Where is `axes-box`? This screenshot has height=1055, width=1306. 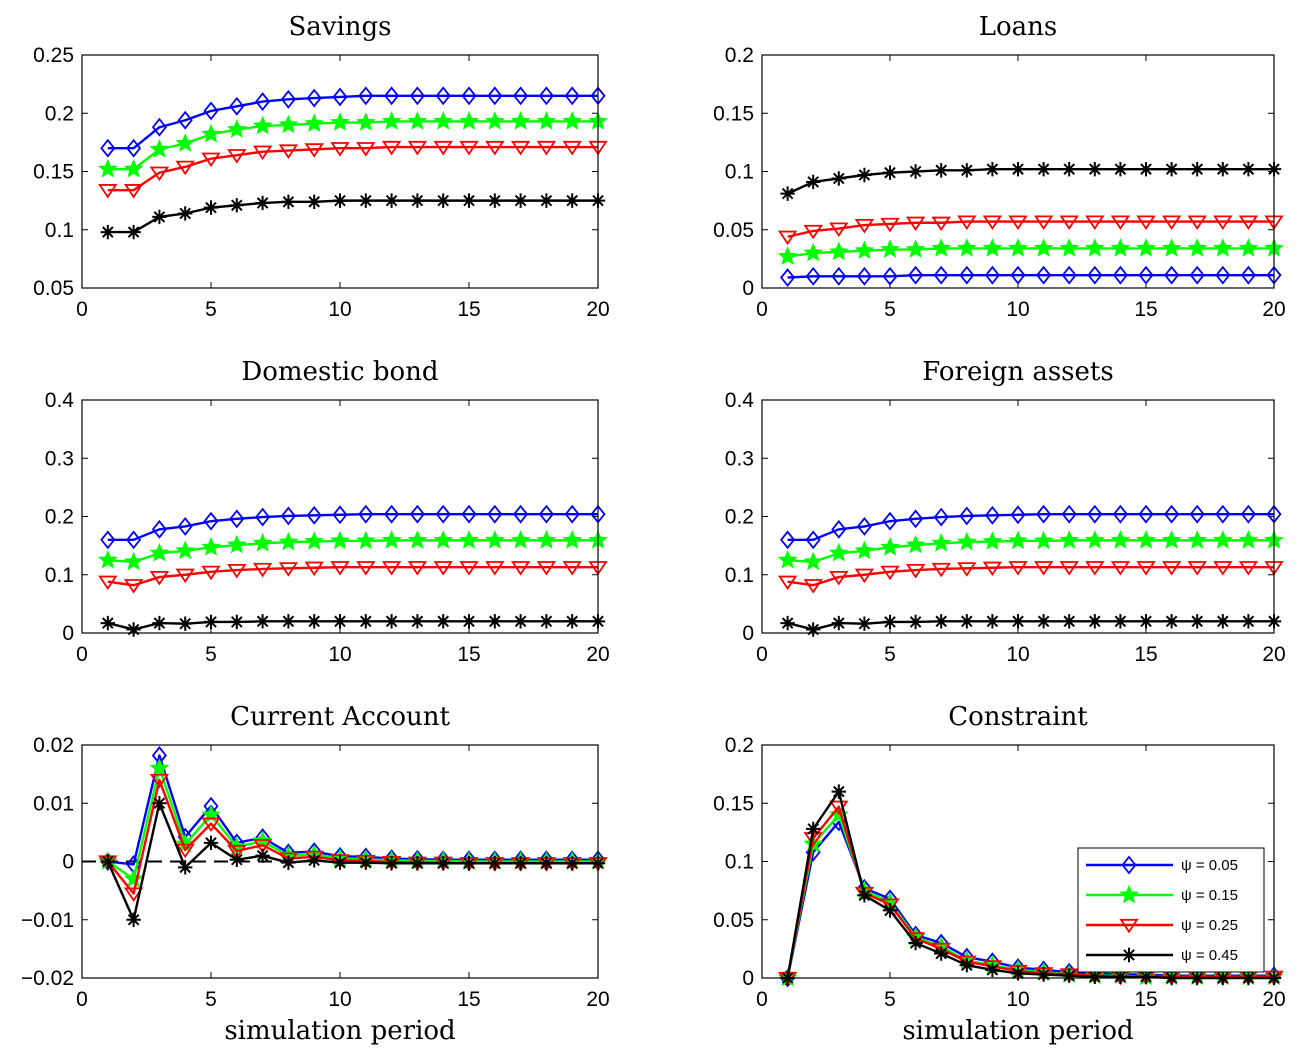
axes-box is located at coordinates (1018, 516).